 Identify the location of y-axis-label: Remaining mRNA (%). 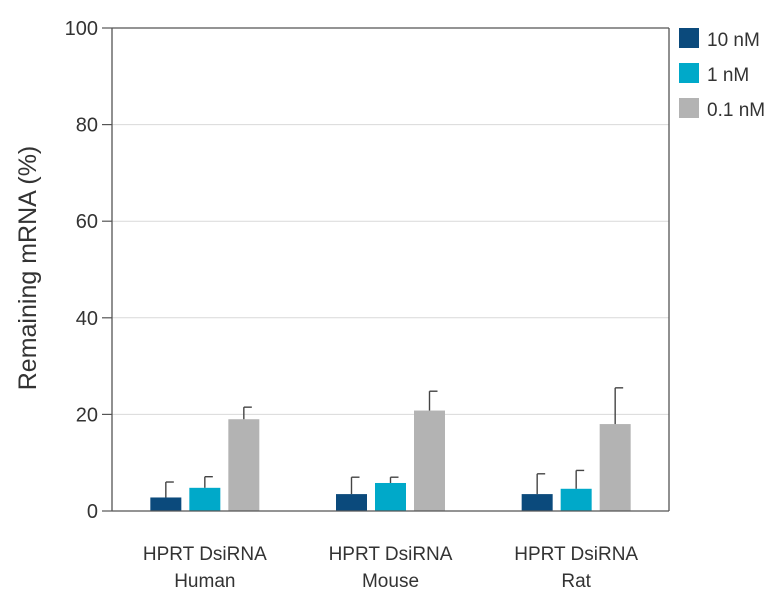
(28, 268).